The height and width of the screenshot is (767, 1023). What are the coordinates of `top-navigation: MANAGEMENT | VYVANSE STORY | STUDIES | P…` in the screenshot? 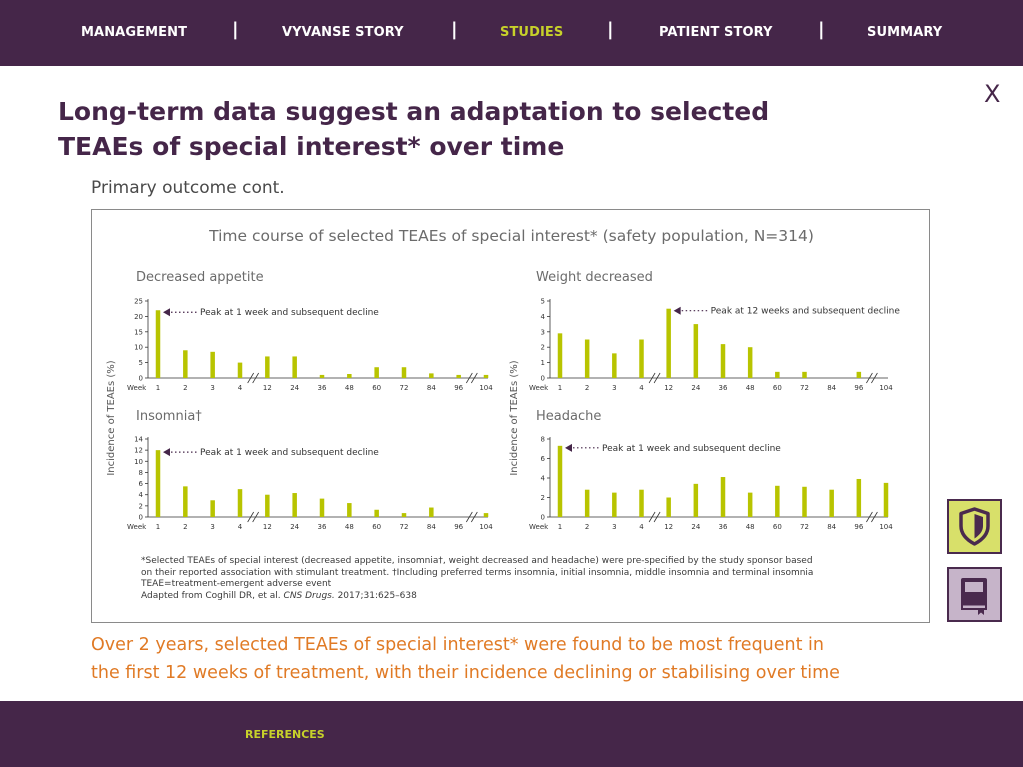 It's located at (511, 33).